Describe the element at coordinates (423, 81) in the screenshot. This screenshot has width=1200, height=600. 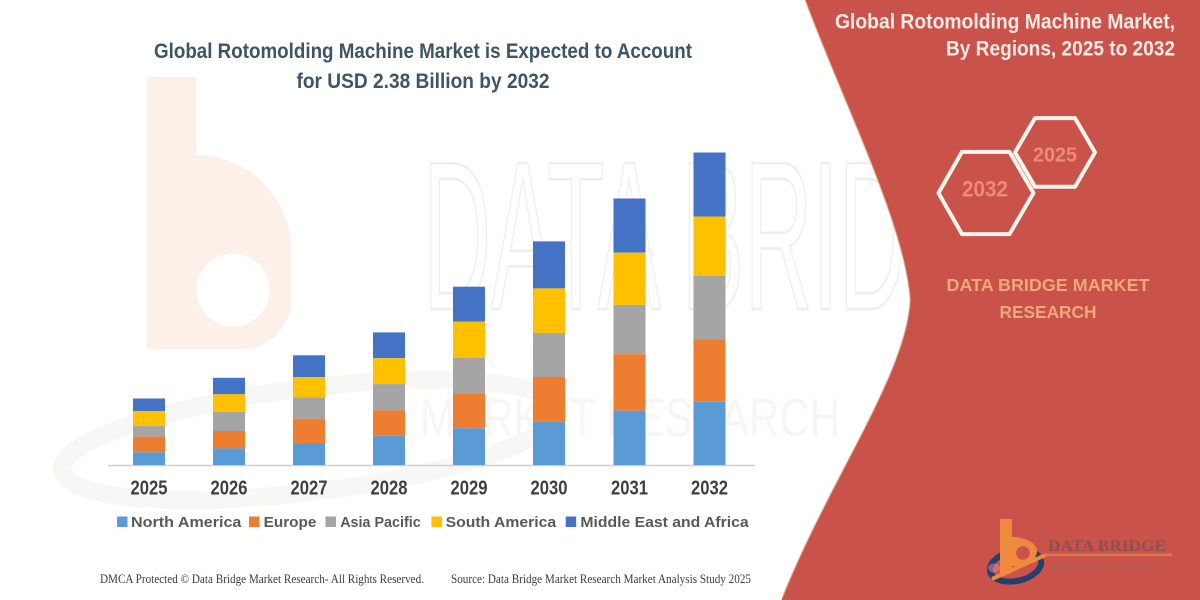
I see `svg-text: for USD 2.38 Billion by 2032` at that location.